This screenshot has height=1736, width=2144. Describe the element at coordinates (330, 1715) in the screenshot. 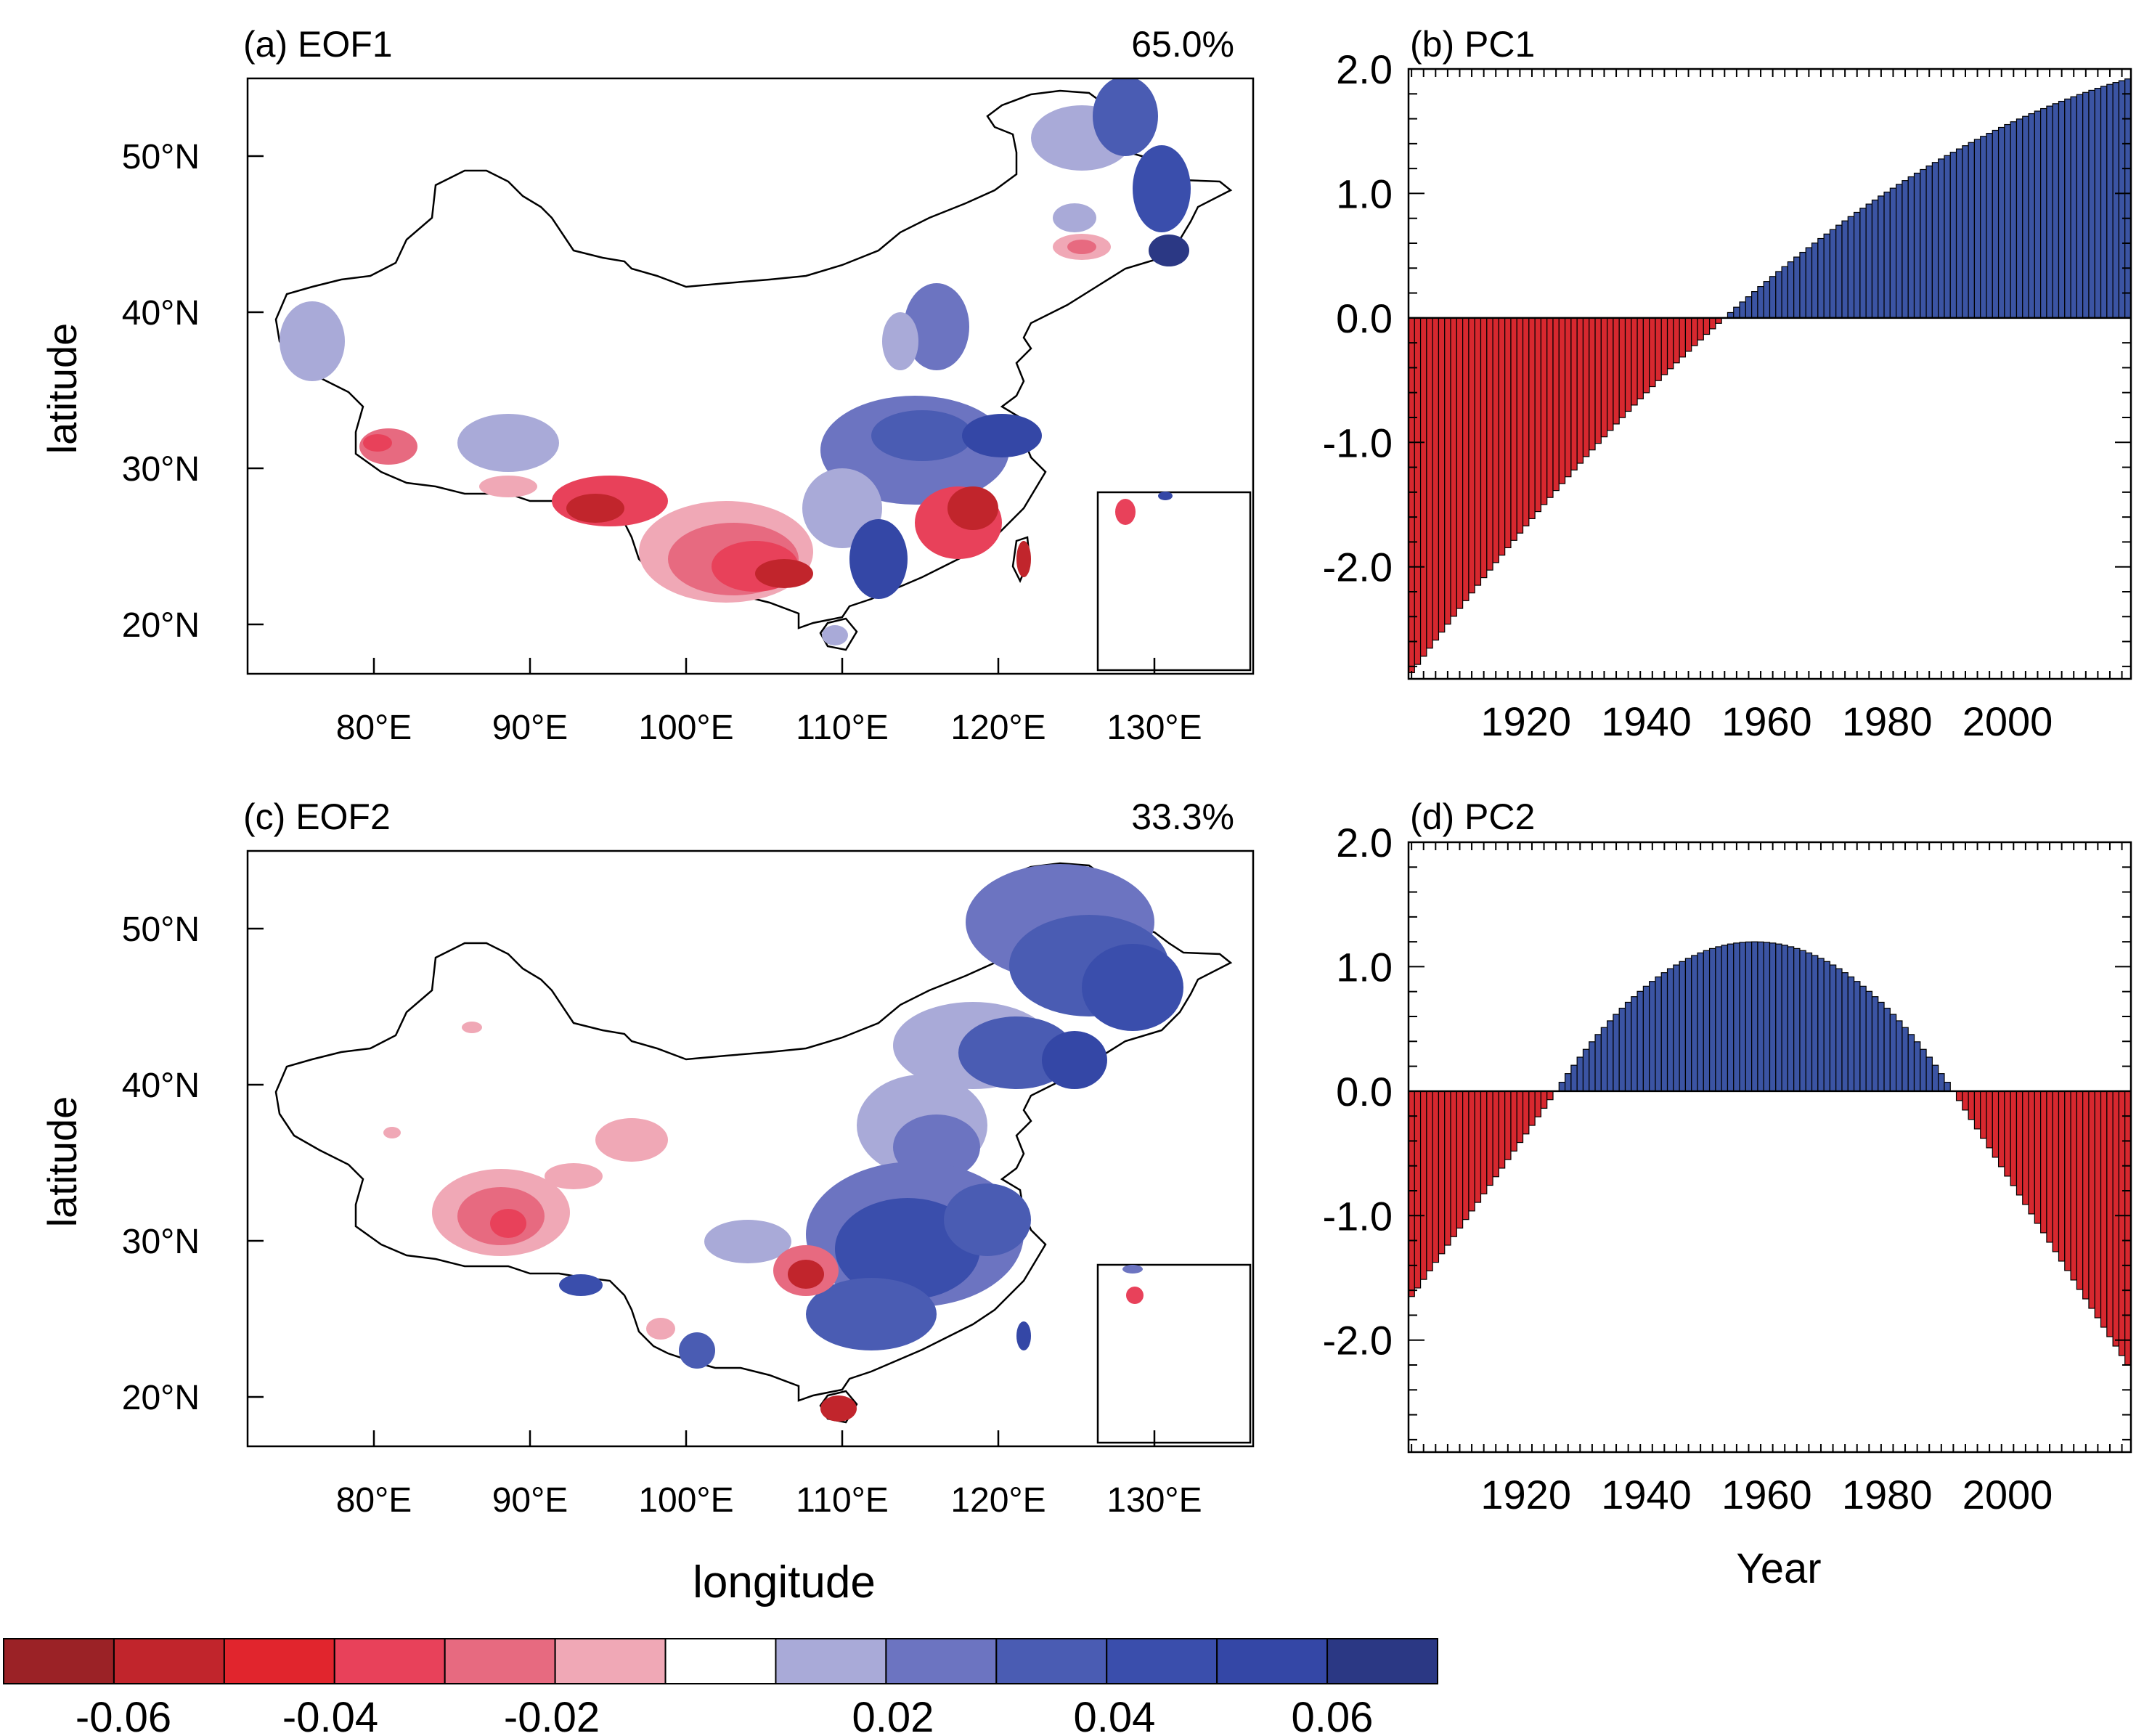

I see `colorbar-label: -0.04` at that location.